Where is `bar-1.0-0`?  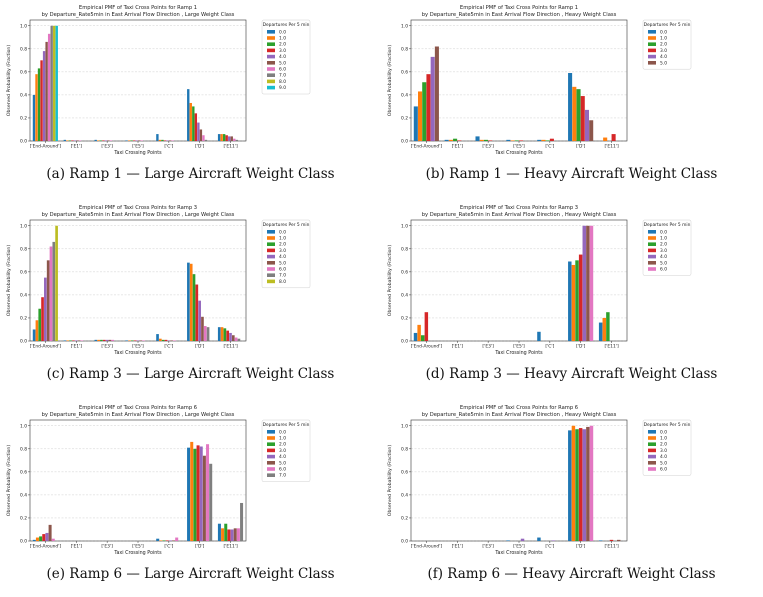 bar-1.0-0 is located at coordinates (420, 116).